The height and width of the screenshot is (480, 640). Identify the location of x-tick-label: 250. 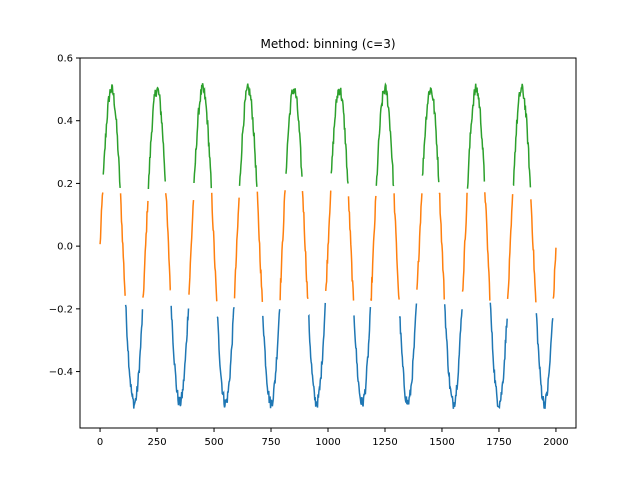
(156, 442).